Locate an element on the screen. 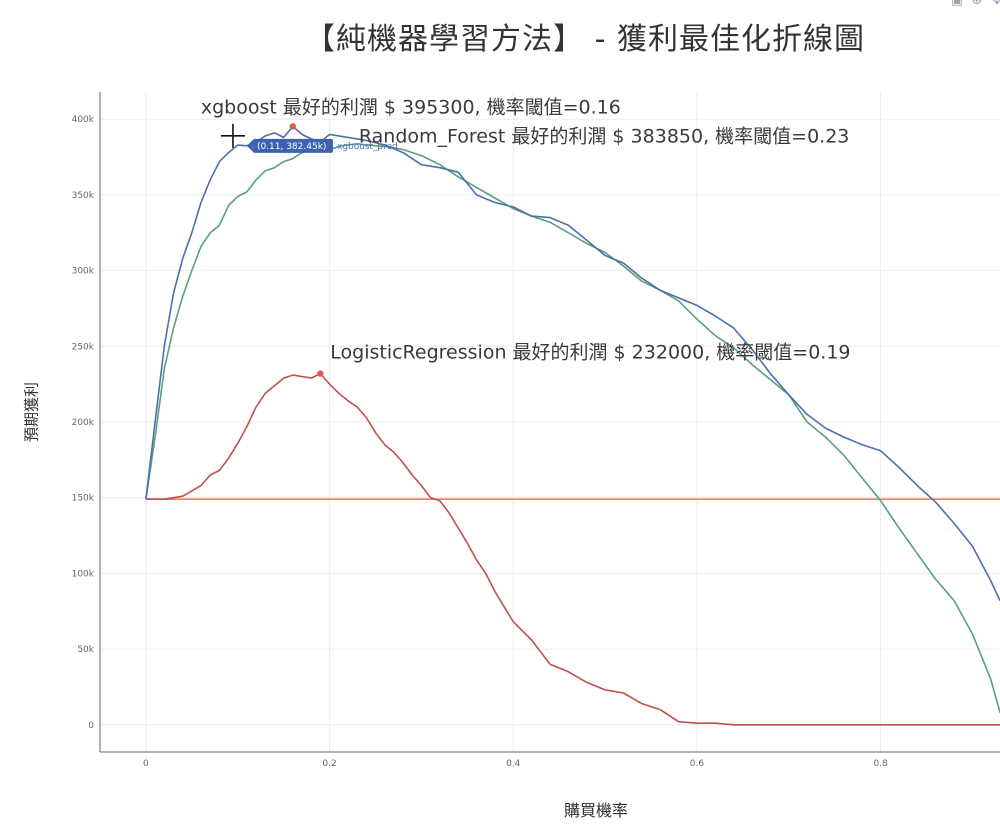 The width and height of the screenshot is (1000, 824). hover-tooltip: (0.11, 382.45k) xgboost_pred is located at coordinates (309, 138).